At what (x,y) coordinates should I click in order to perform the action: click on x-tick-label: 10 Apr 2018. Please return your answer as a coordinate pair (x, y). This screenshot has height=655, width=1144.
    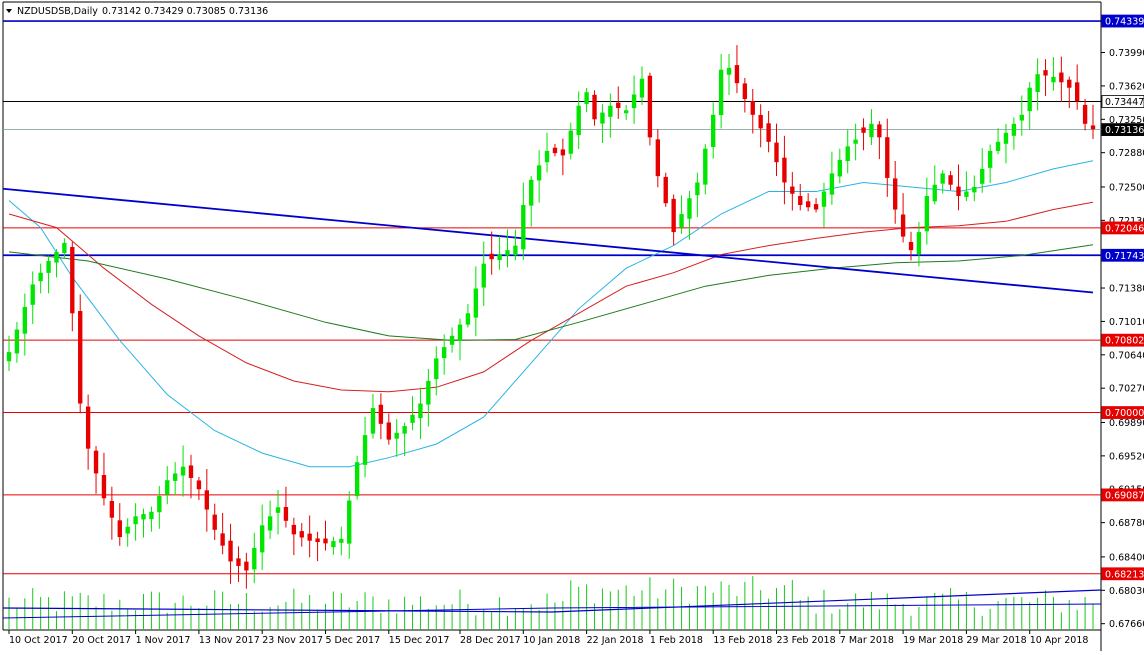
    Looking at the image, I should click on (1059, 640).